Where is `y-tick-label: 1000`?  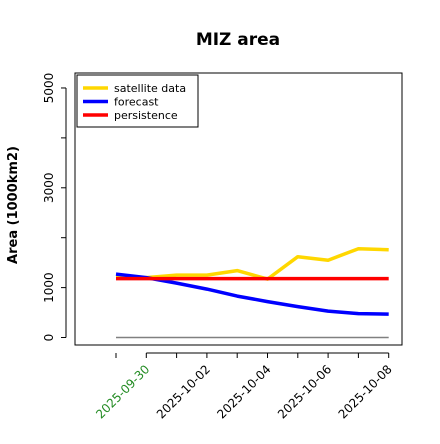
y-tick-label: 1000 is located at coordinates (49, 287).